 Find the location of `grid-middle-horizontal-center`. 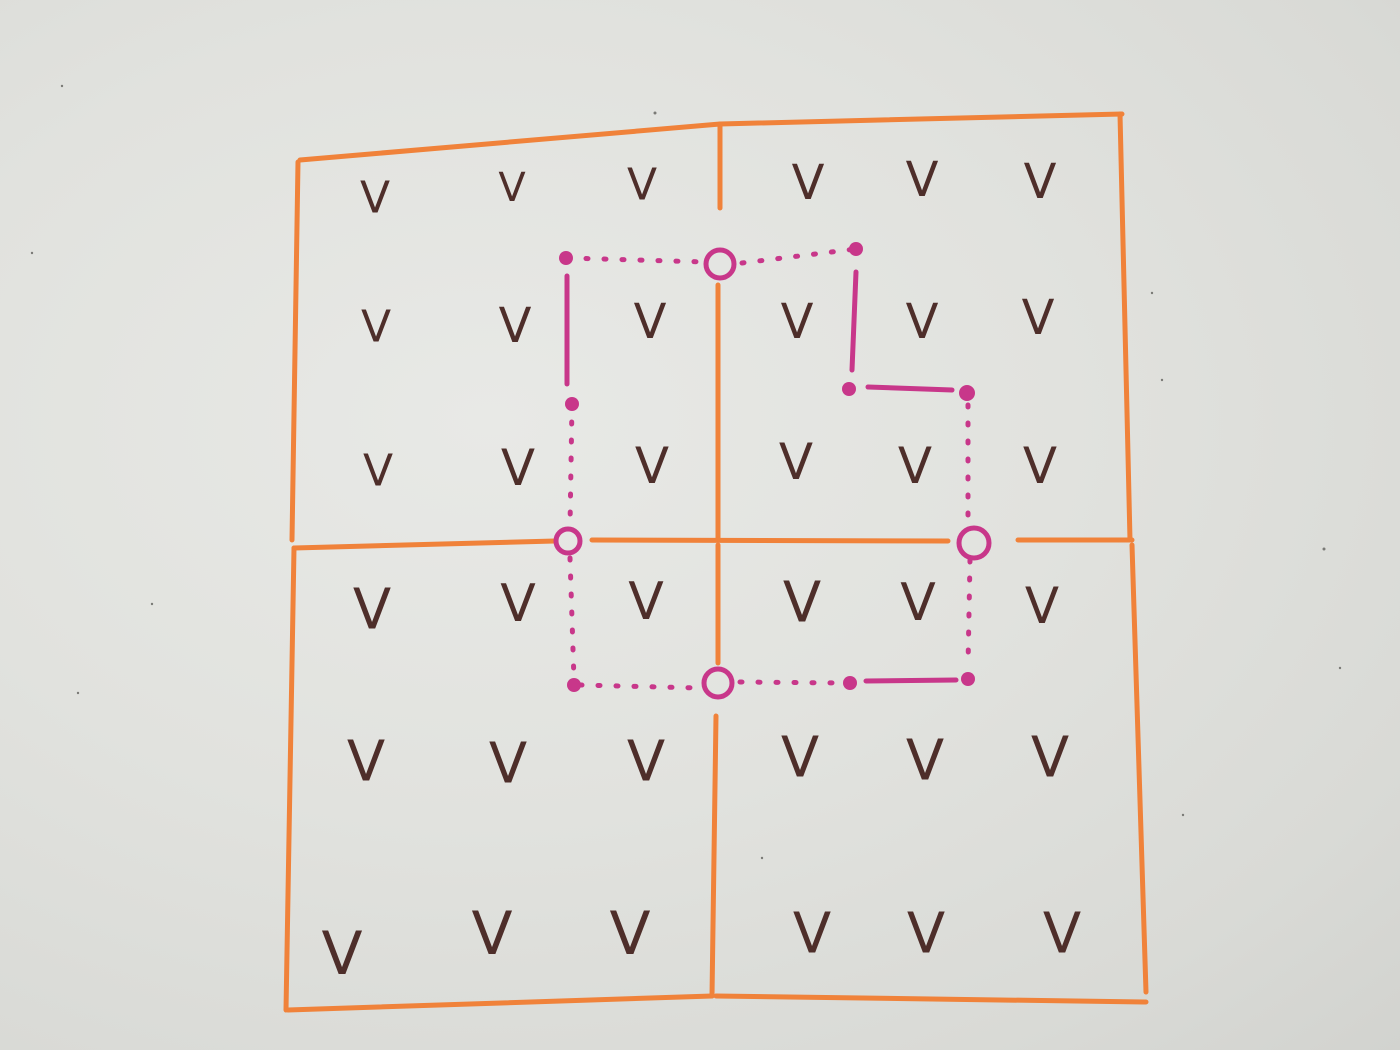

grid-middle-horizontal-center is located at coordinates (770, 540).